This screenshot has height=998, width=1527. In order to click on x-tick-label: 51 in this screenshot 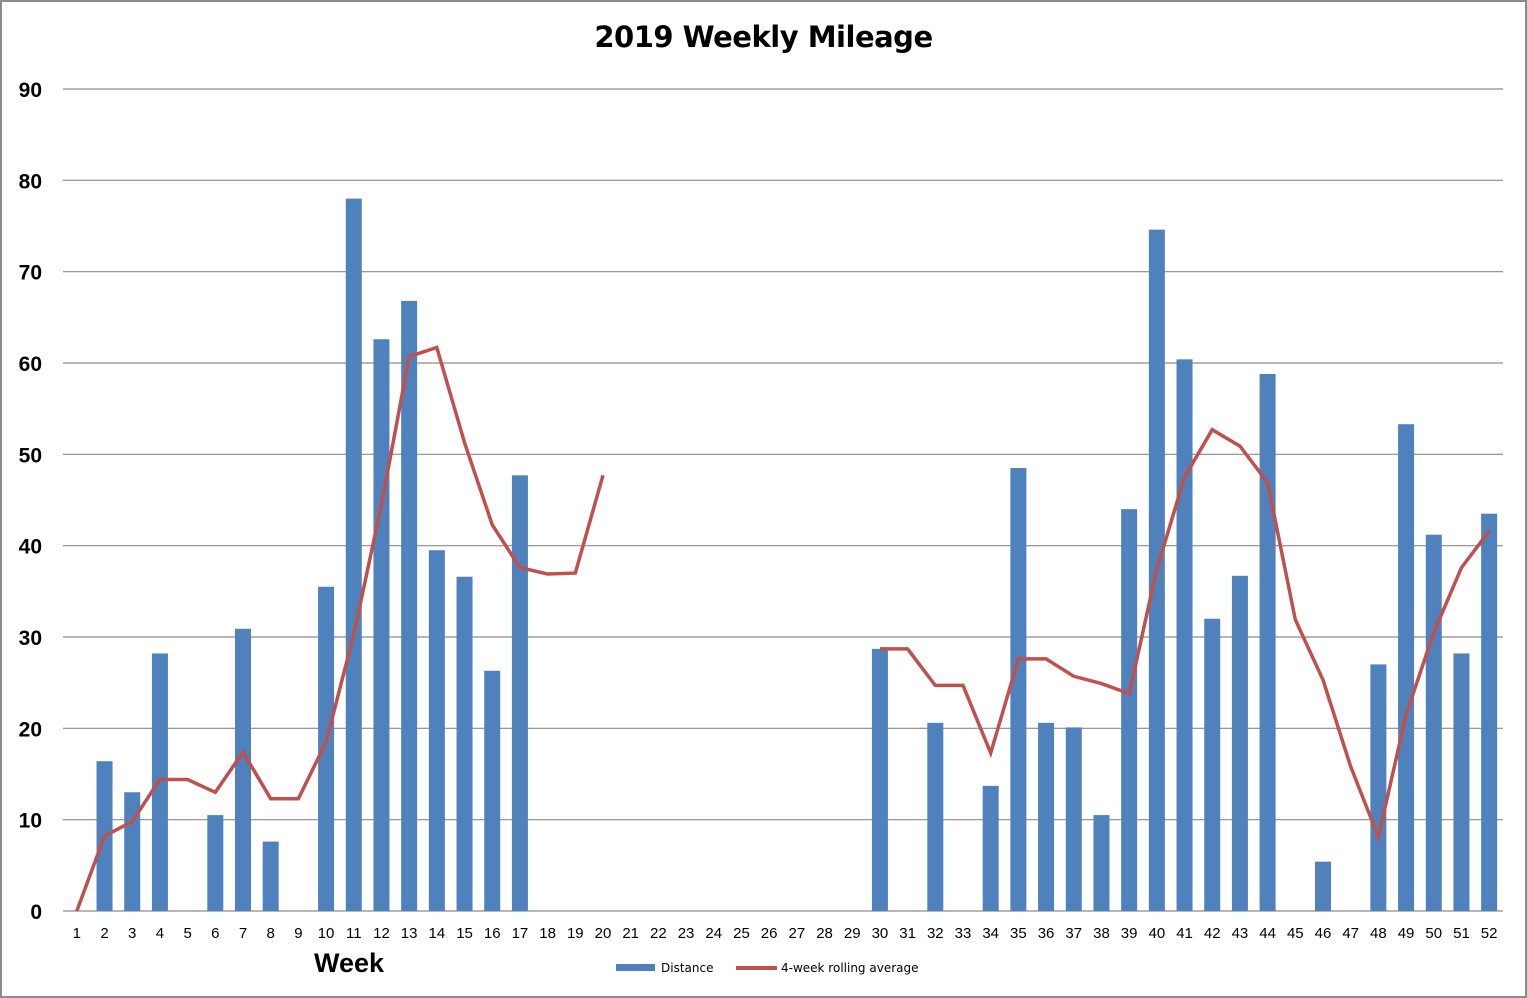, I will do `click(1461, 933)`.